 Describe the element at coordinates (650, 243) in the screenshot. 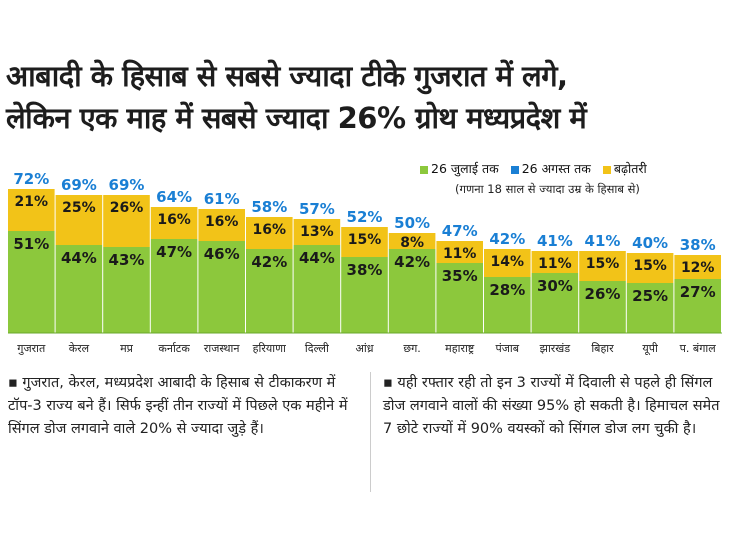

I see `label-total-13: 40%` at that location.